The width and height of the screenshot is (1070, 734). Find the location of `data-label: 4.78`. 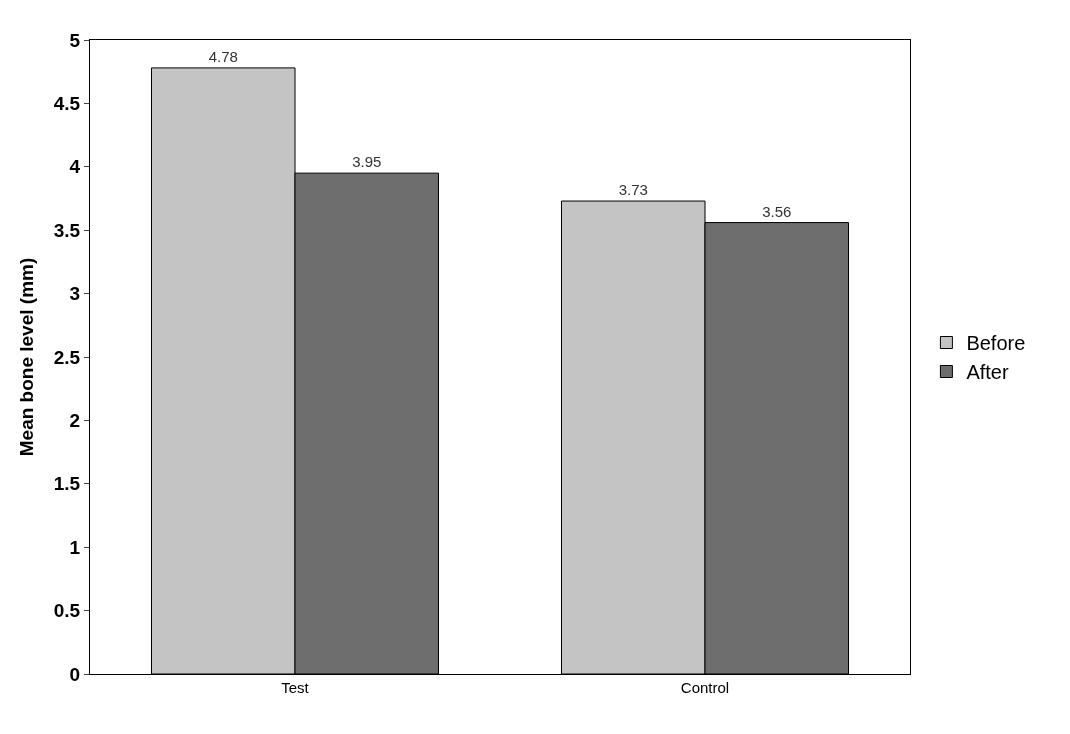

data-label: 4.78 is located at coordinates (223, 56).